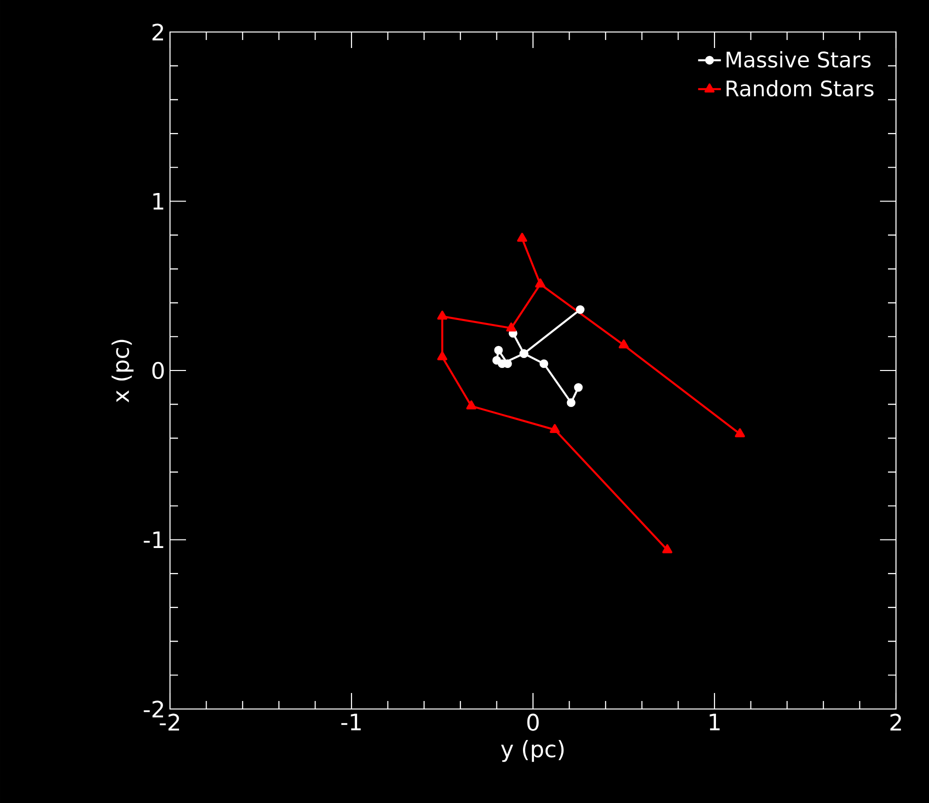  I want to click on x-tick-label: 0, so click(533, 722).